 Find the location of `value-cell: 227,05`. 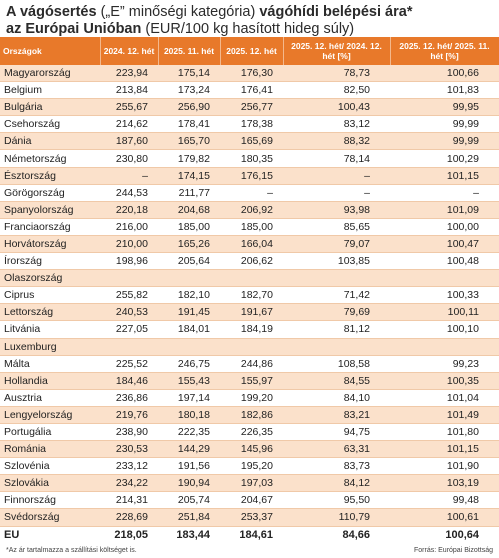

value-cell: 227,05 is located at coordinates (129, 329).